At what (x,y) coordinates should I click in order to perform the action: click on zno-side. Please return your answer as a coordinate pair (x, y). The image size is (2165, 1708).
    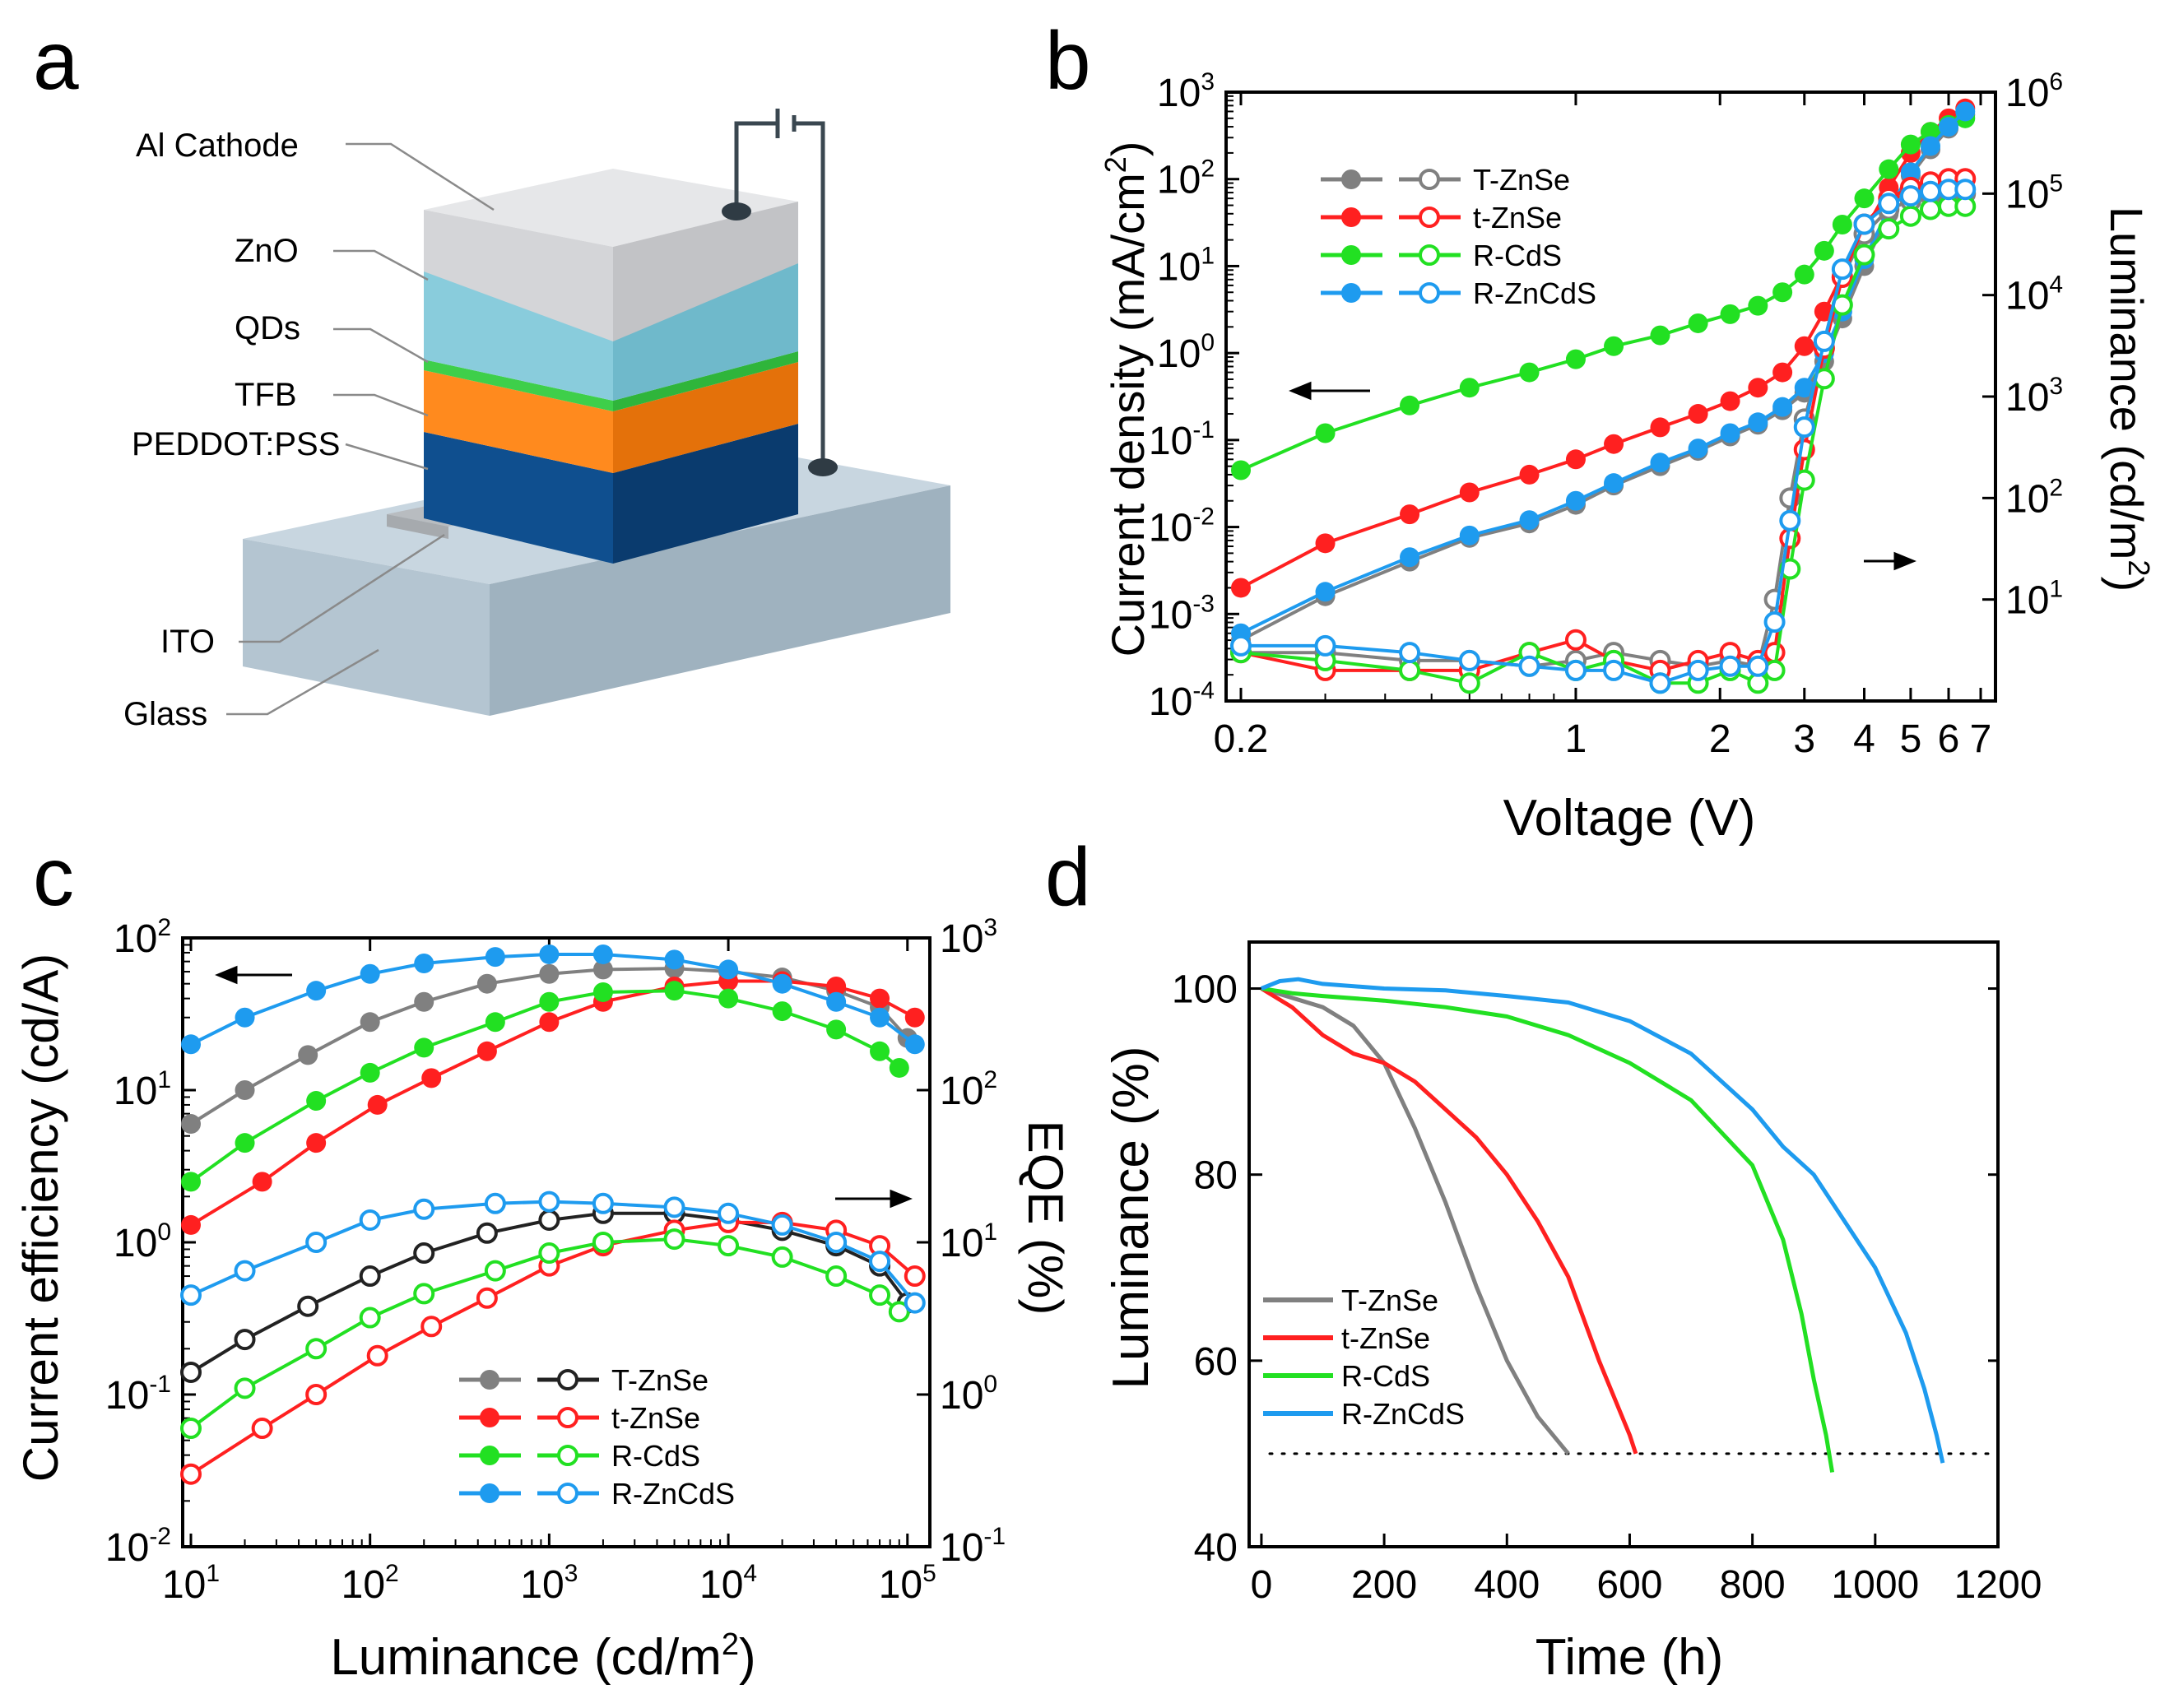
    Looking at the image, I should click on (705, 332).